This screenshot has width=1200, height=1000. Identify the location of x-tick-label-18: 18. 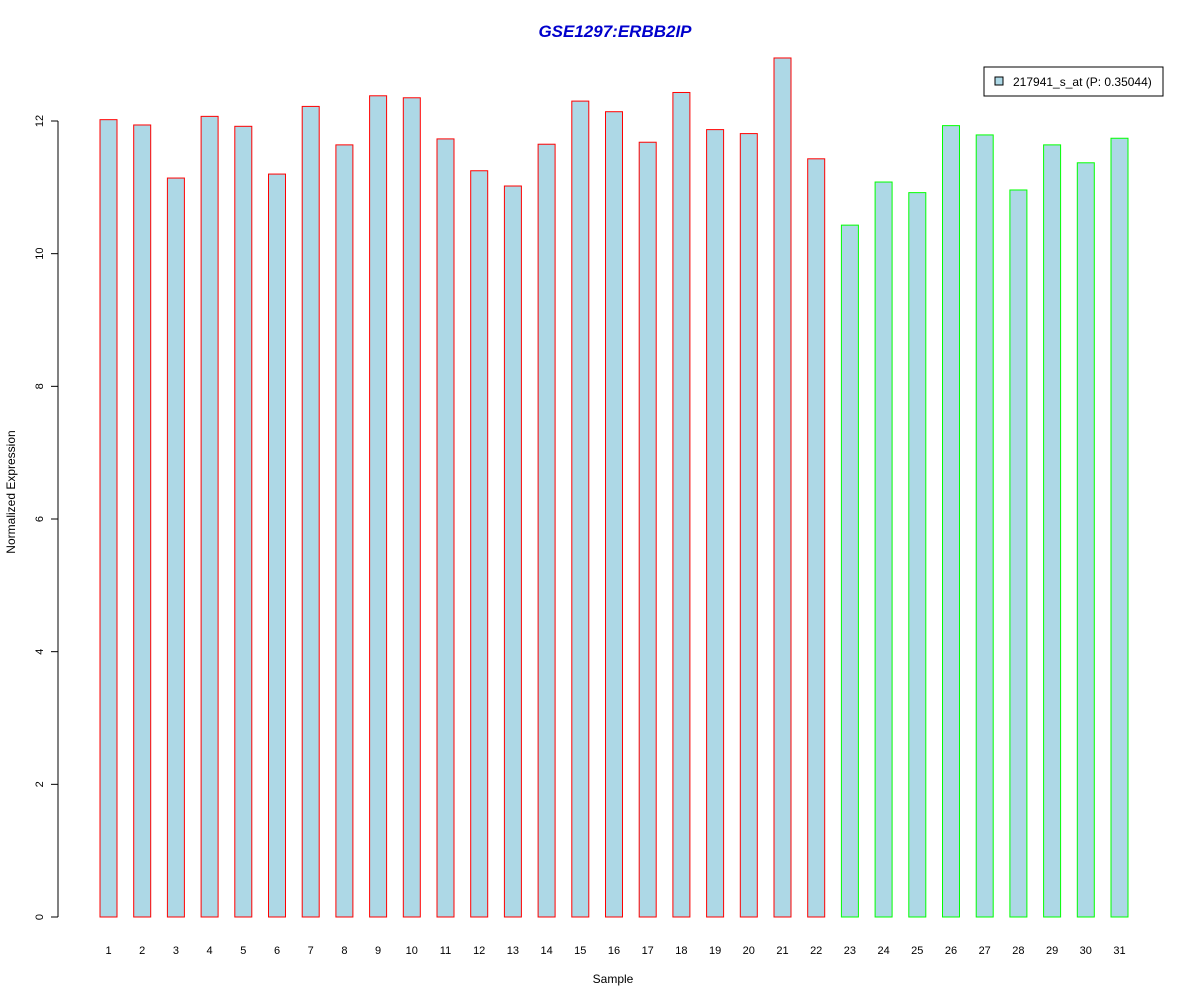
(681, 951).